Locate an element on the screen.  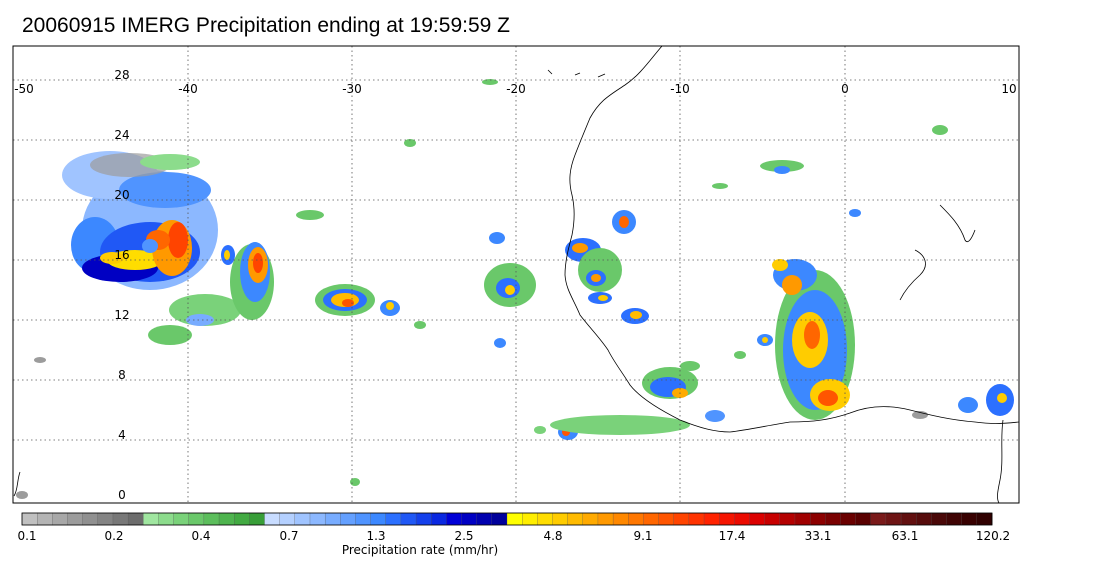
lon-label: -30 is located at coordinates (352, 89).